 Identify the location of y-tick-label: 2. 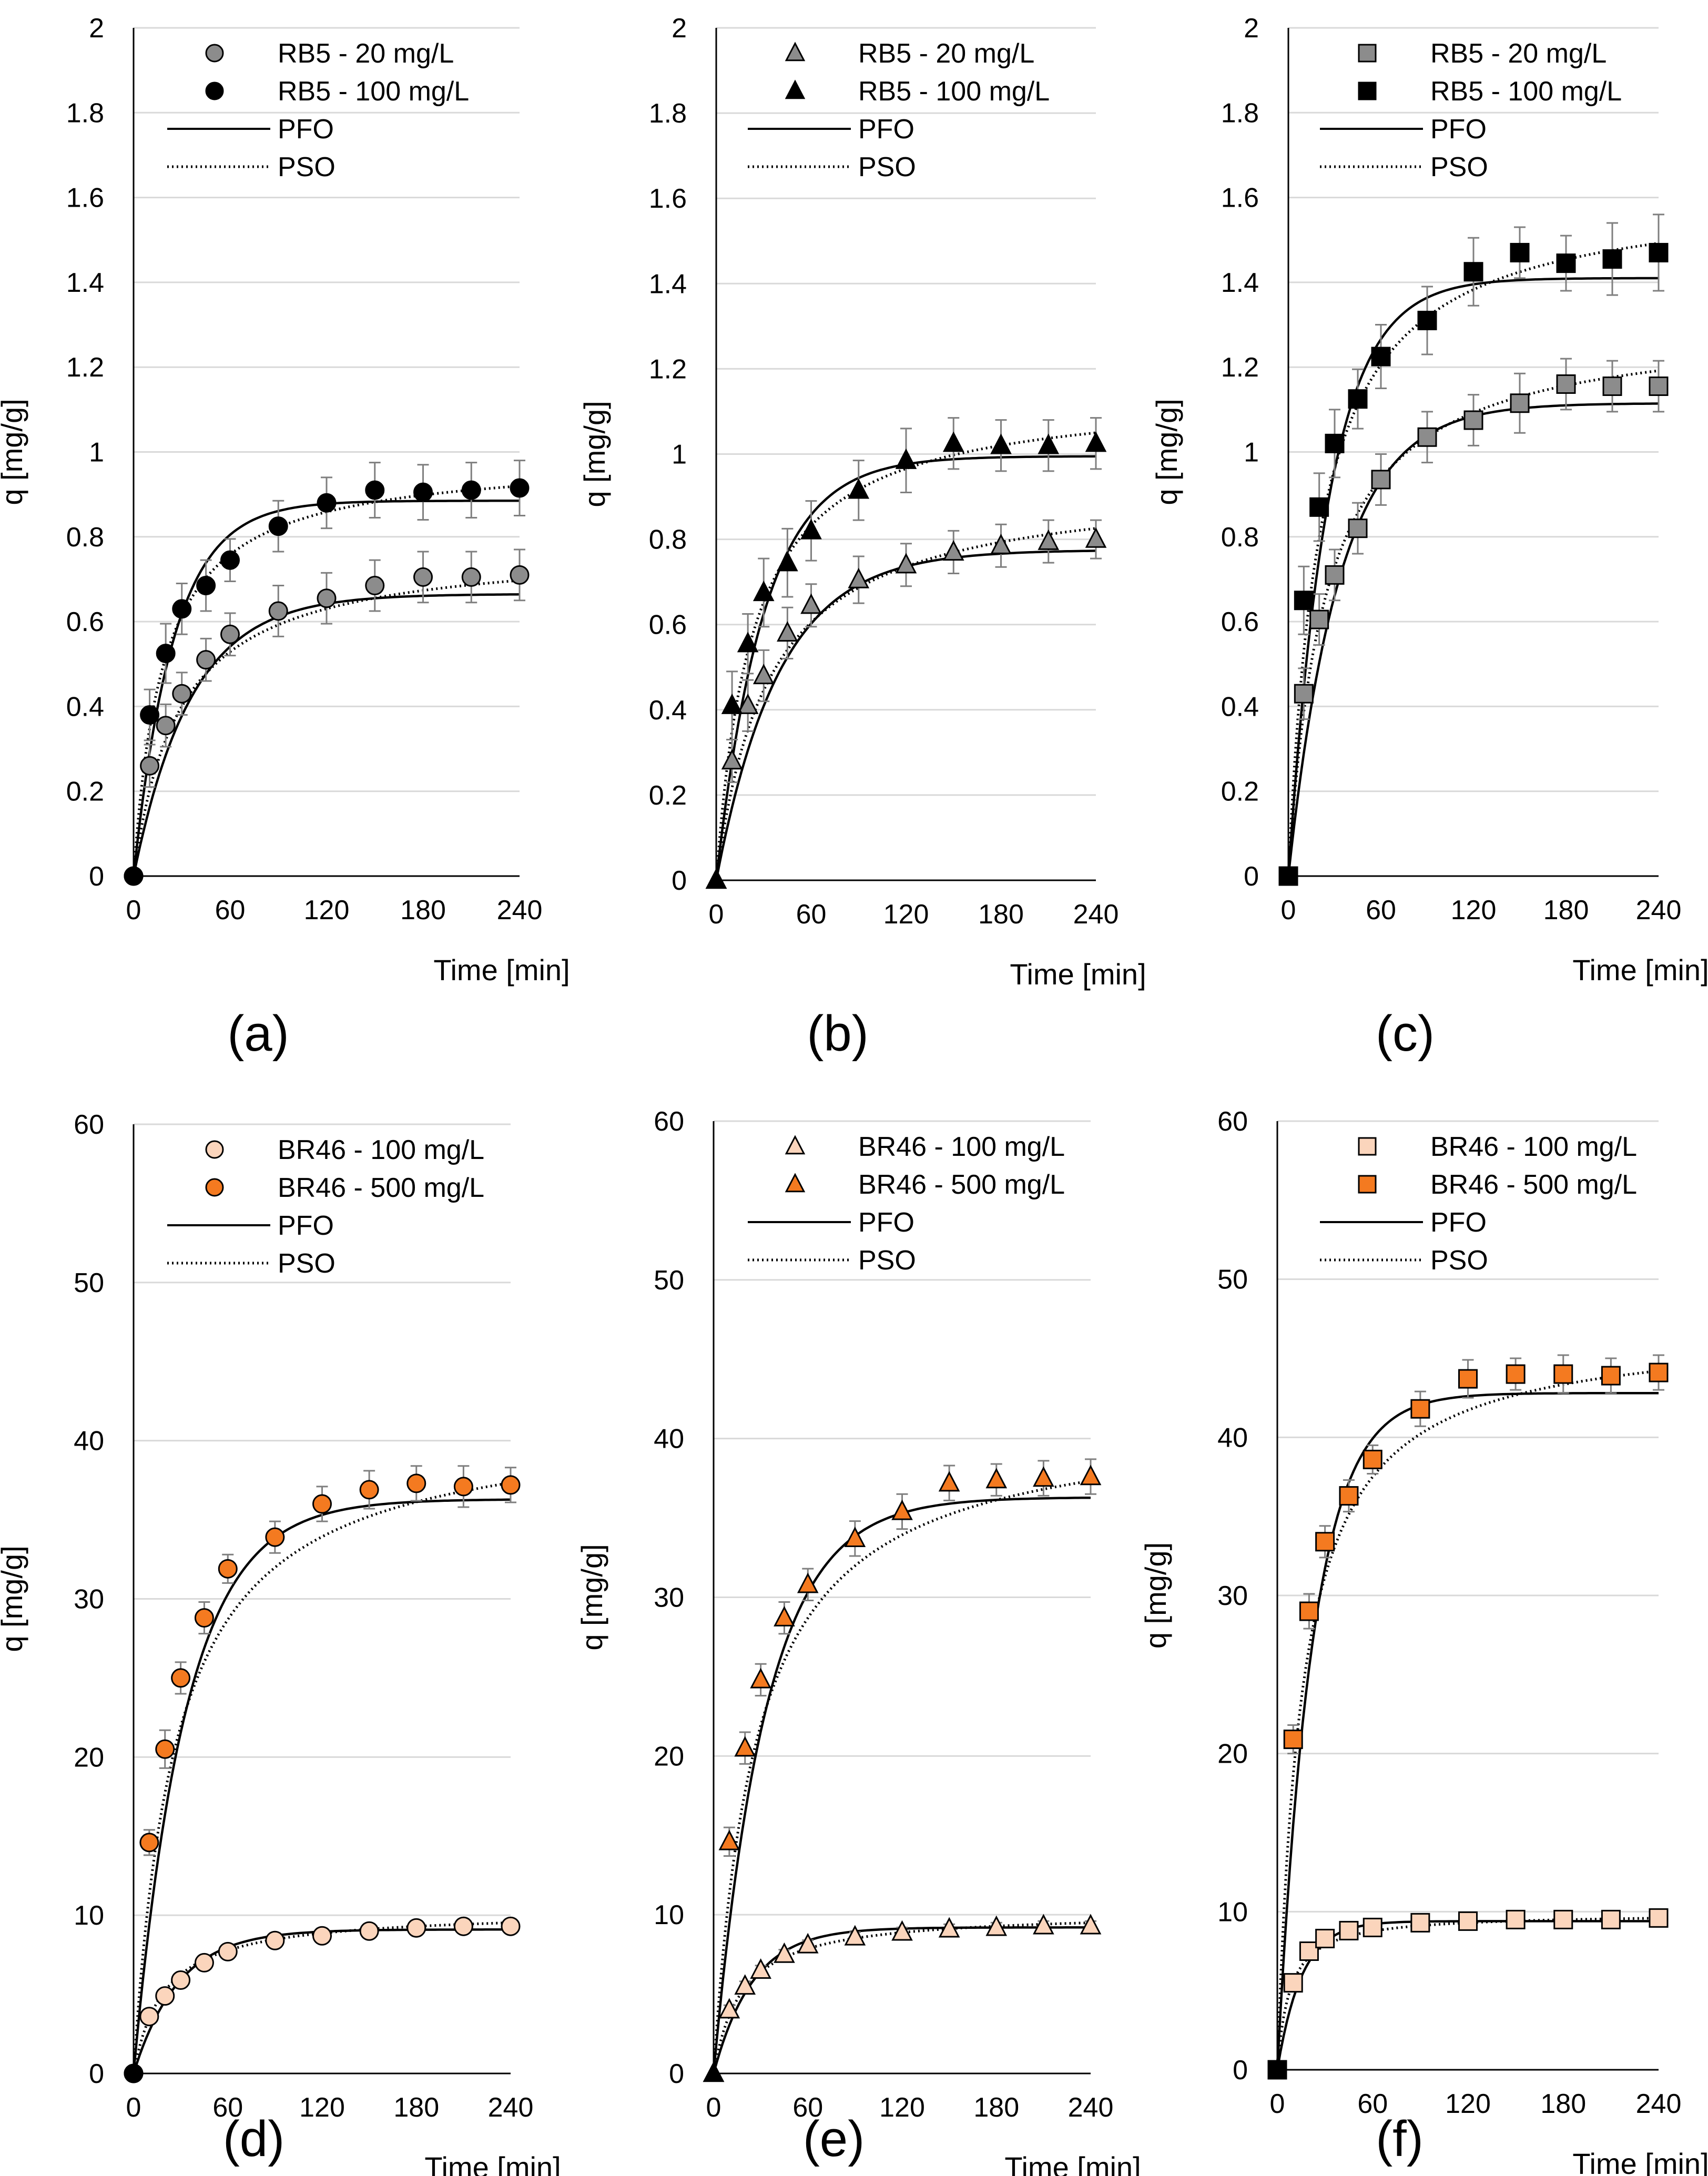
(1251, 28).